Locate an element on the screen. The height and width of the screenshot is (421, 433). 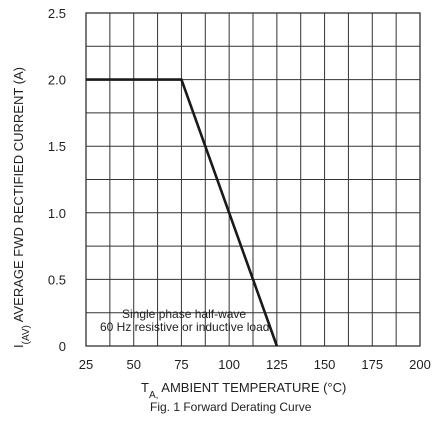
x-tick-label: 75 is located at coordinates (181, 364).